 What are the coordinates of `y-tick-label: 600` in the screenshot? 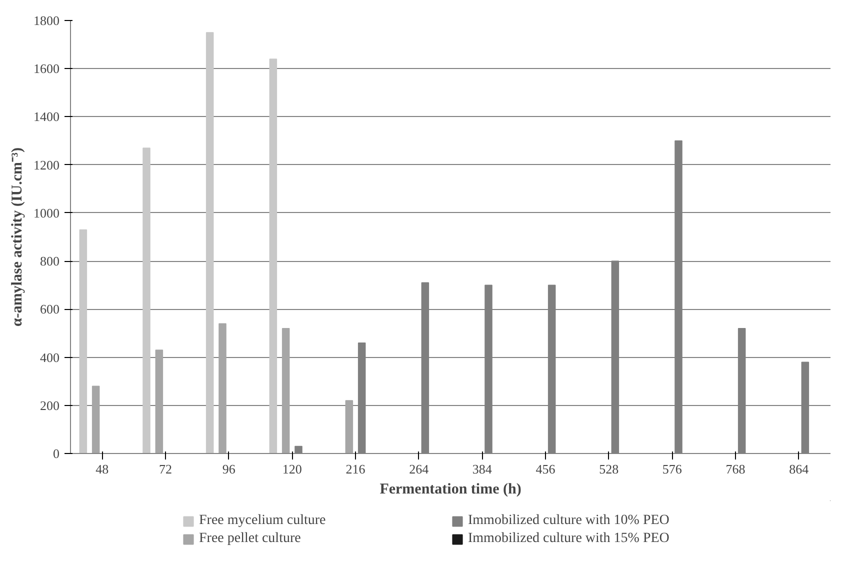 It's located at (50, 309).